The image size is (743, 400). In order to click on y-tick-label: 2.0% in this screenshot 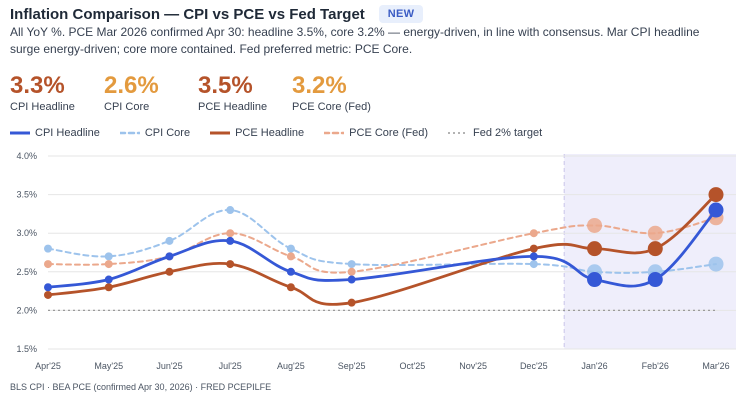, I will do `click(26, 310)`.